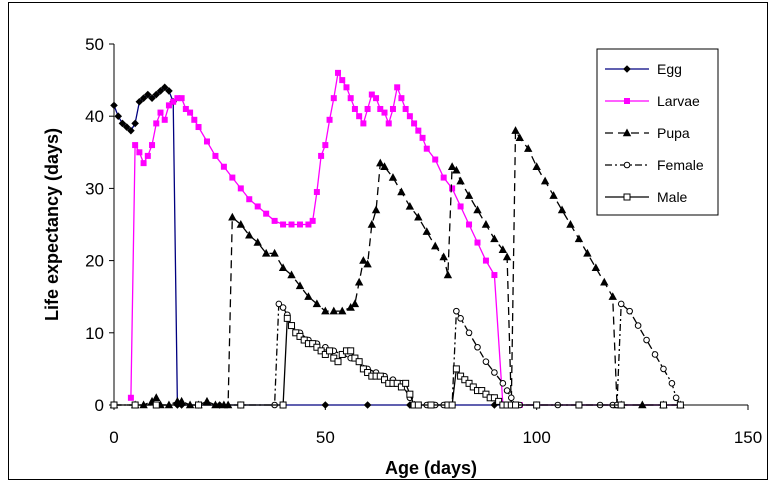 The height and width of the screenshot is (486, 776). What do you see at coordinates (52, 224) in the screenshot?
I see `y-axis-title: Life expectancy (days)` at bounding box center [52, 224].